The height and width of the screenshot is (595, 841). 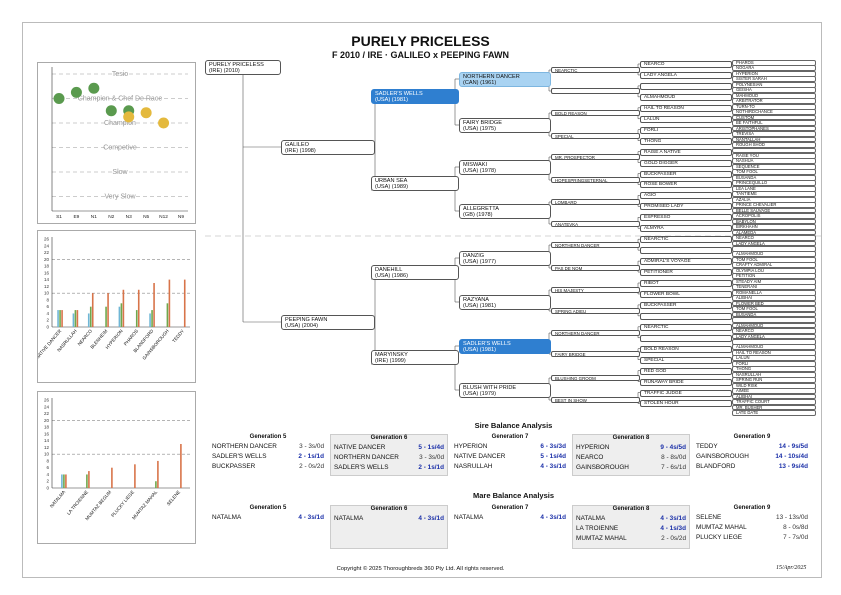 I want to click on pedigree-gen6-horse: PRINCE CHEVALIER, so click(x=774, y=205).